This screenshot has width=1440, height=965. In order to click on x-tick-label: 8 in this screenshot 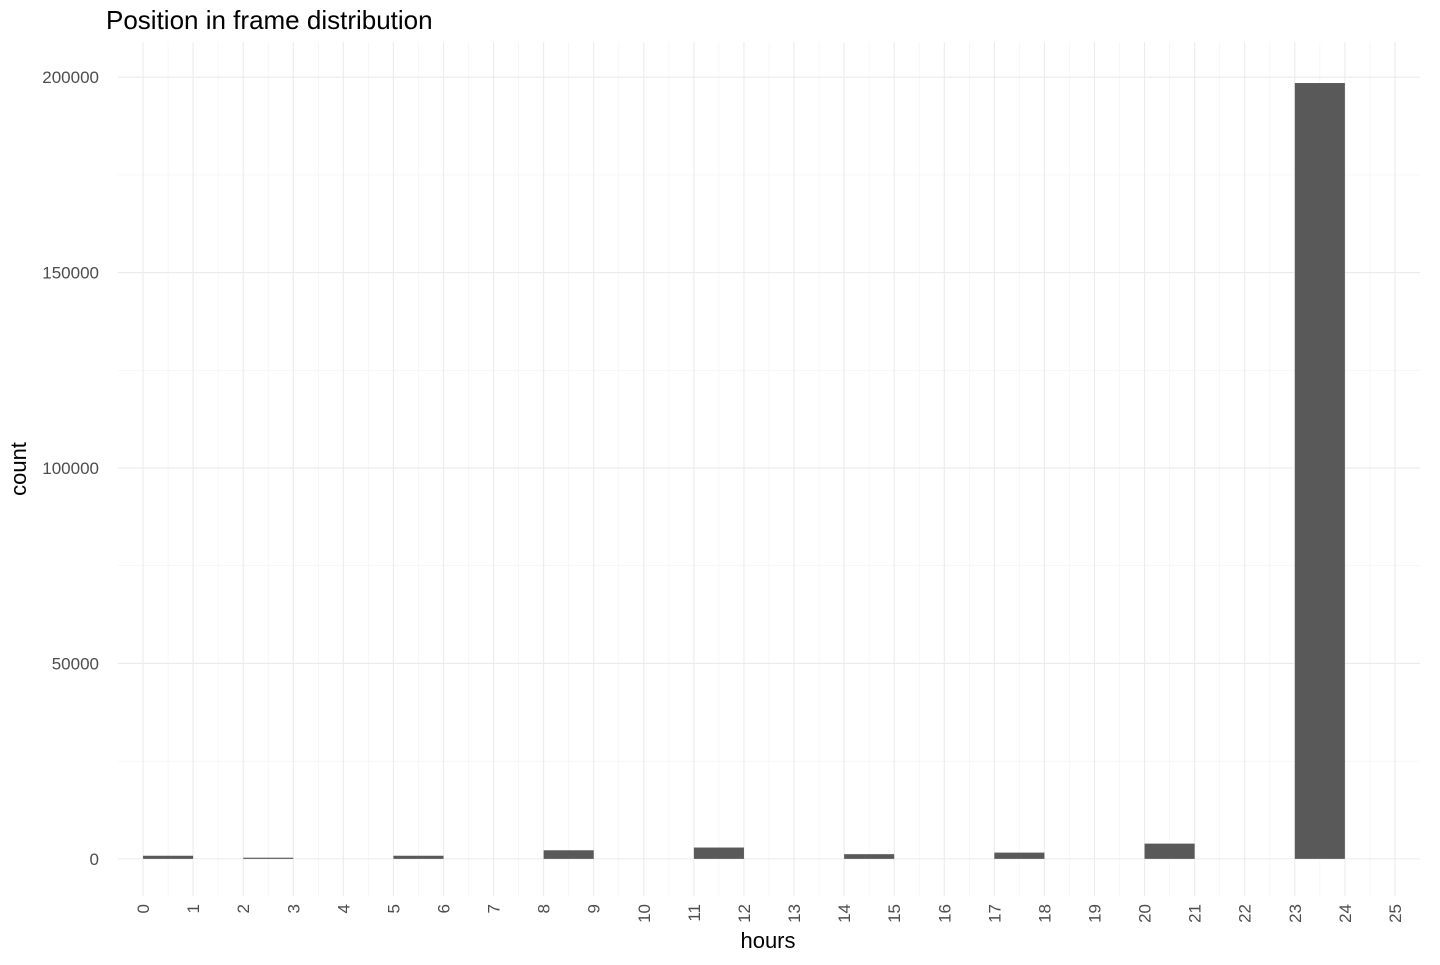, I will do `click(544, 908)`.